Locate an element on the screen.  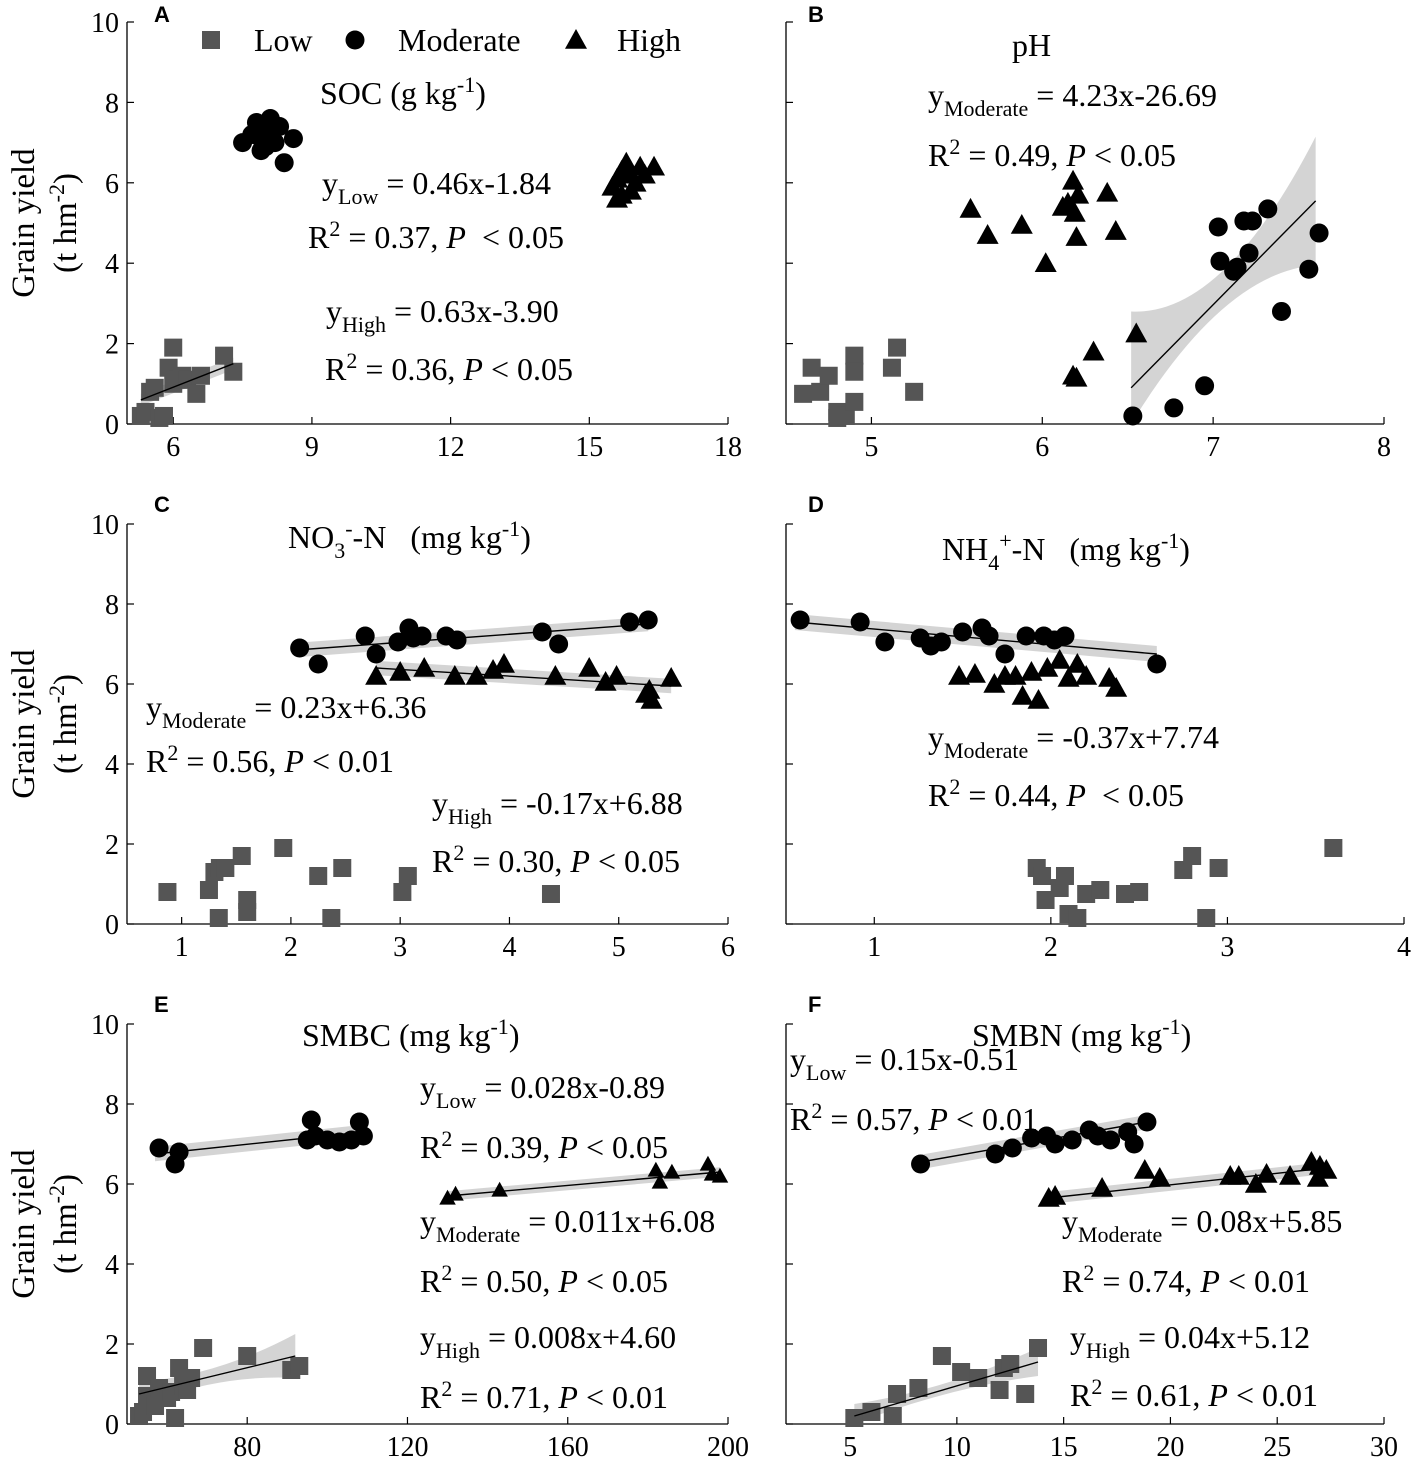
y-tick-label: 4 is located at coordinates (112, 264).